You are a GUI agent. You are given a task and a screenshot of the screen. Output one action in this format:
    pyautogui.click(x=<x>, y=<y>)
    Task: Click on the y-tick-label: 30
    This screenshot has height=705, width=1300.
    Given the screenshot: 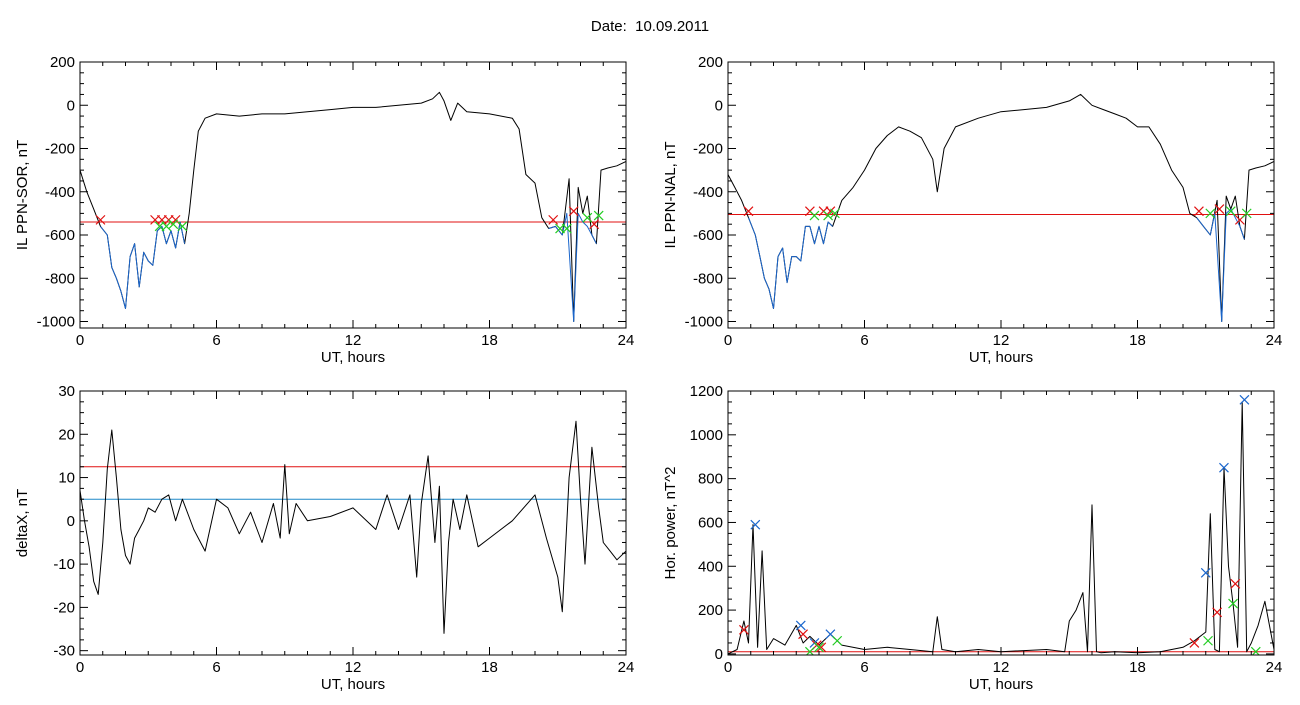 What is the action you would take?
    pyautogui.click(x=66, y=391)
    